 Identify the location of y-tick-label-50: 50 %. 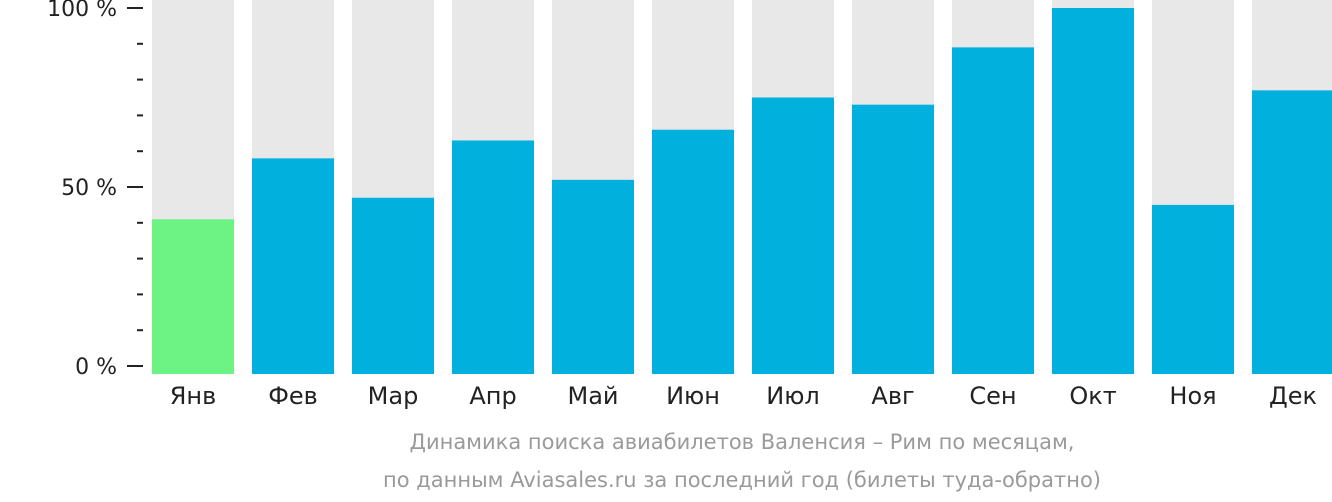
(89, 188).